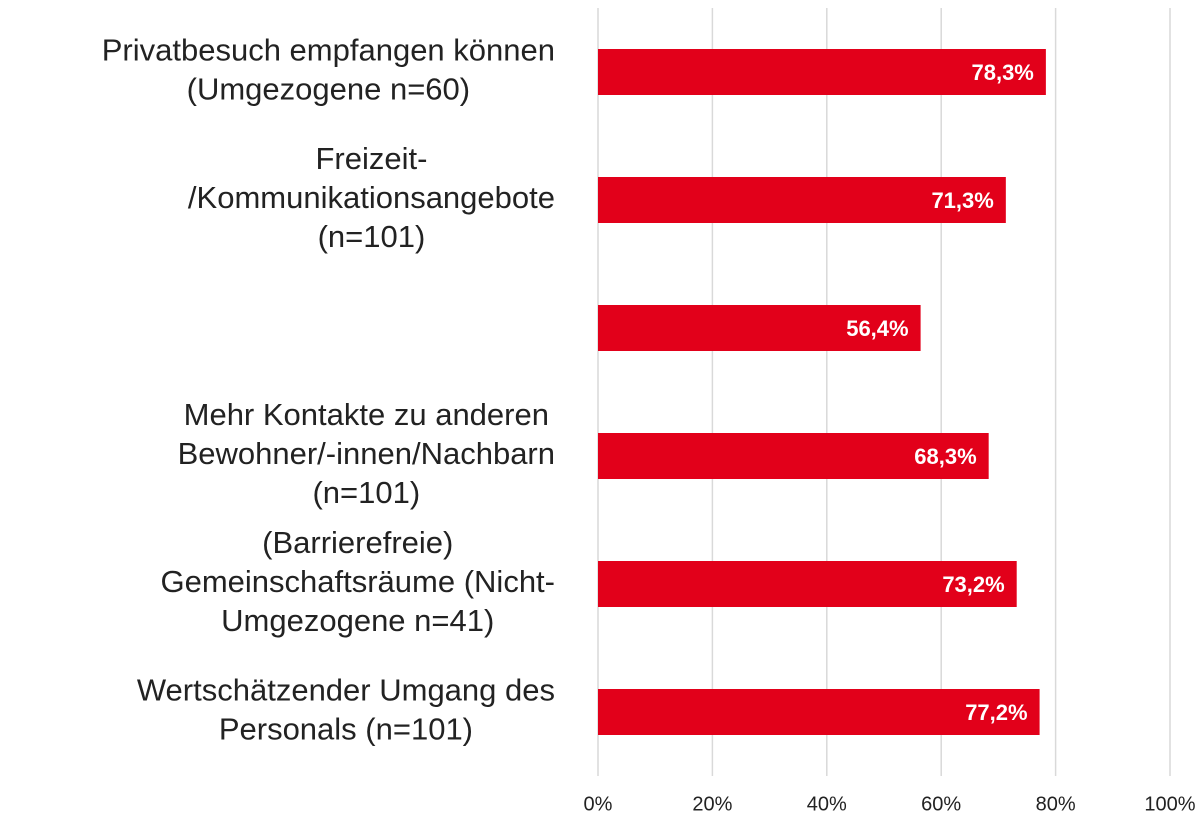 The width and height of the screenshot is (1203, 814). I want to click on category-label: Umgezogene n=41), so click(357, 620).